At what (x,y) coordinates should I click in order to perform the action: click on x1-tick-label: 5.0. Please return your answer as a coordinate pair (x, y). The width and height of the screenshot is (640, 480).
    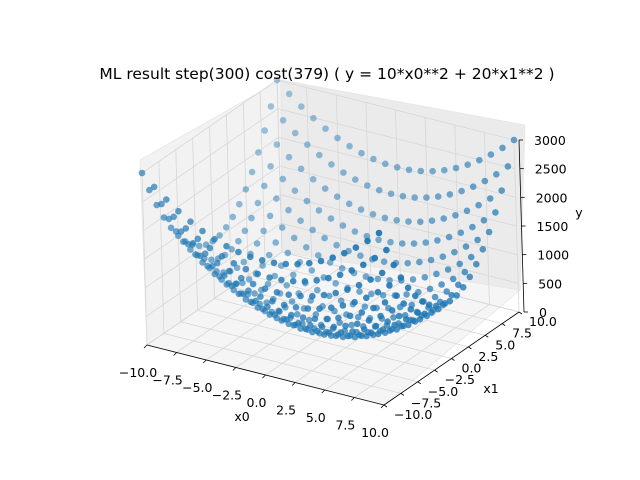
    Looking at the image, I should click on (505, 344).